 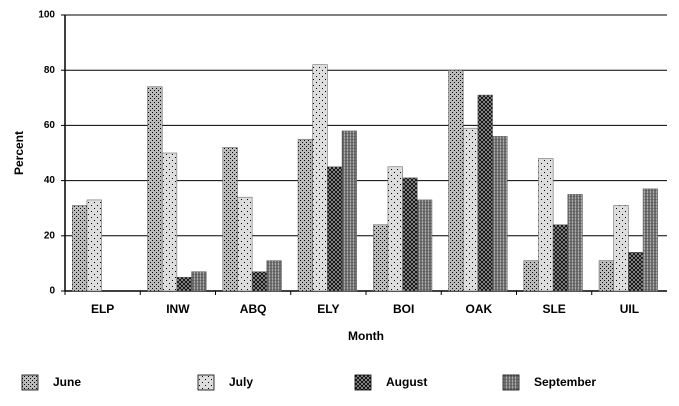 I want to click on x-tick-label: OAK, so click(x=479, y=309).